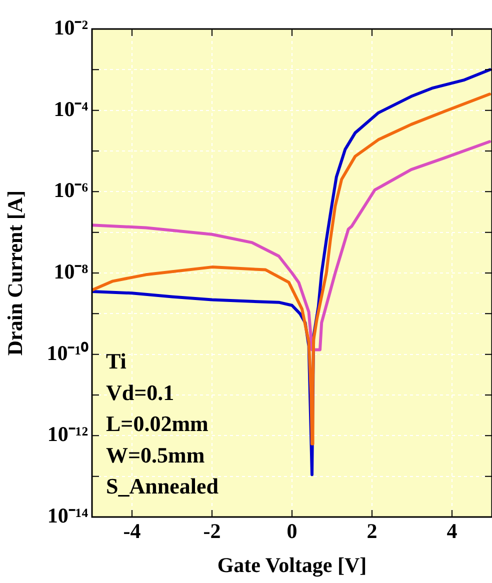 This screenshot has width=492, height=583. What do you see at coordinates (71, 271) in the screenshot?
I see `y-tick-label: 10⁻⁸` at bounding box center [71, 271].